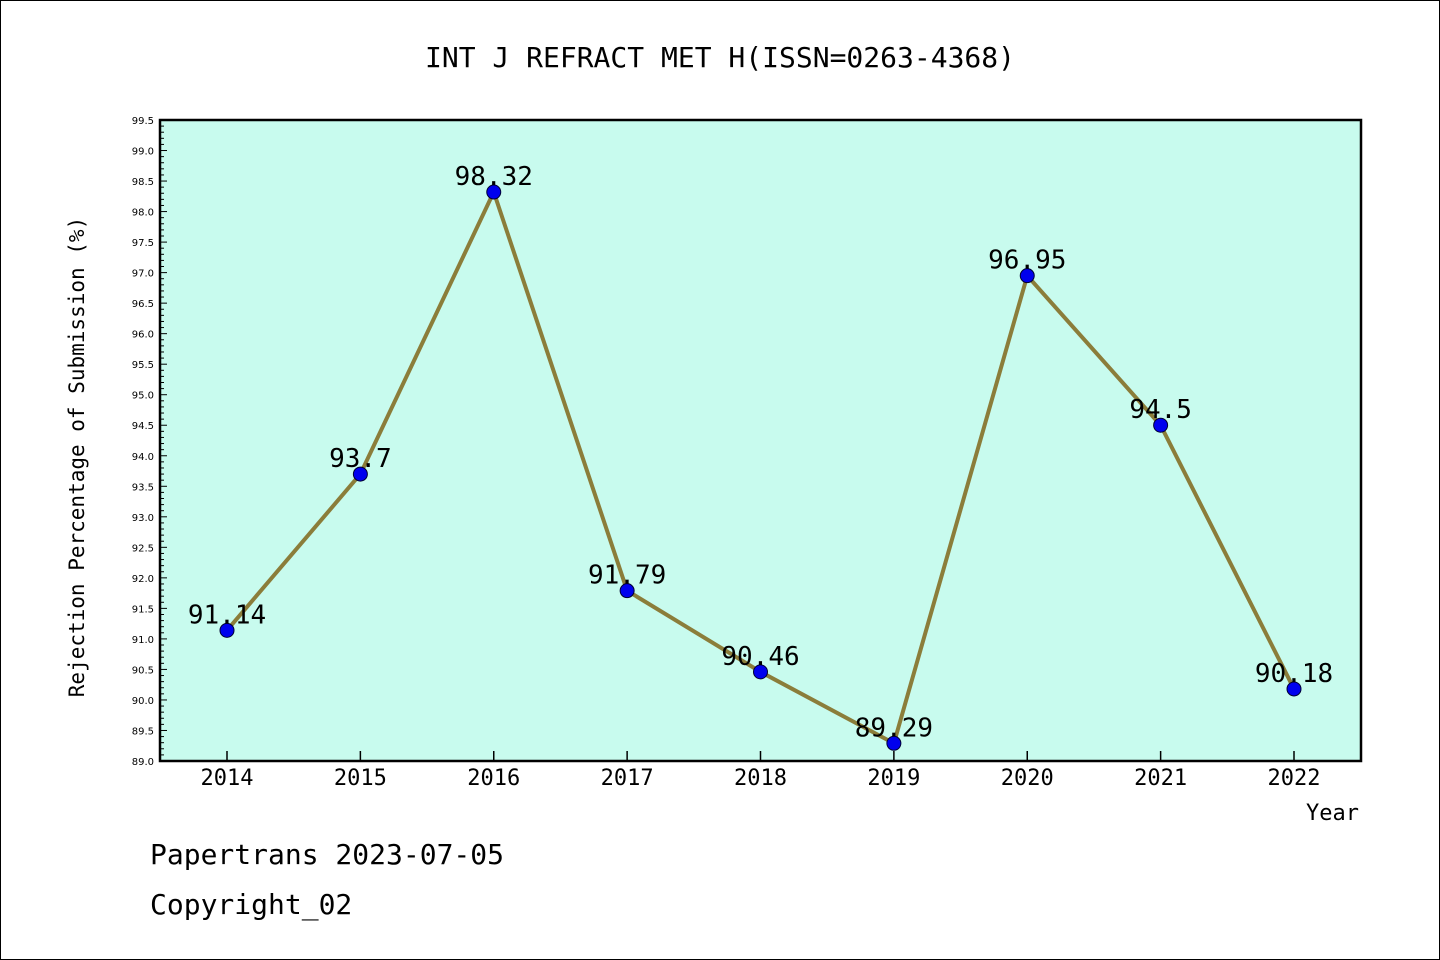 The image size is (1440, 960). Describe the element at coordinates (227, 615) in the screenshot. I see `data-label: 91.14` at that location.